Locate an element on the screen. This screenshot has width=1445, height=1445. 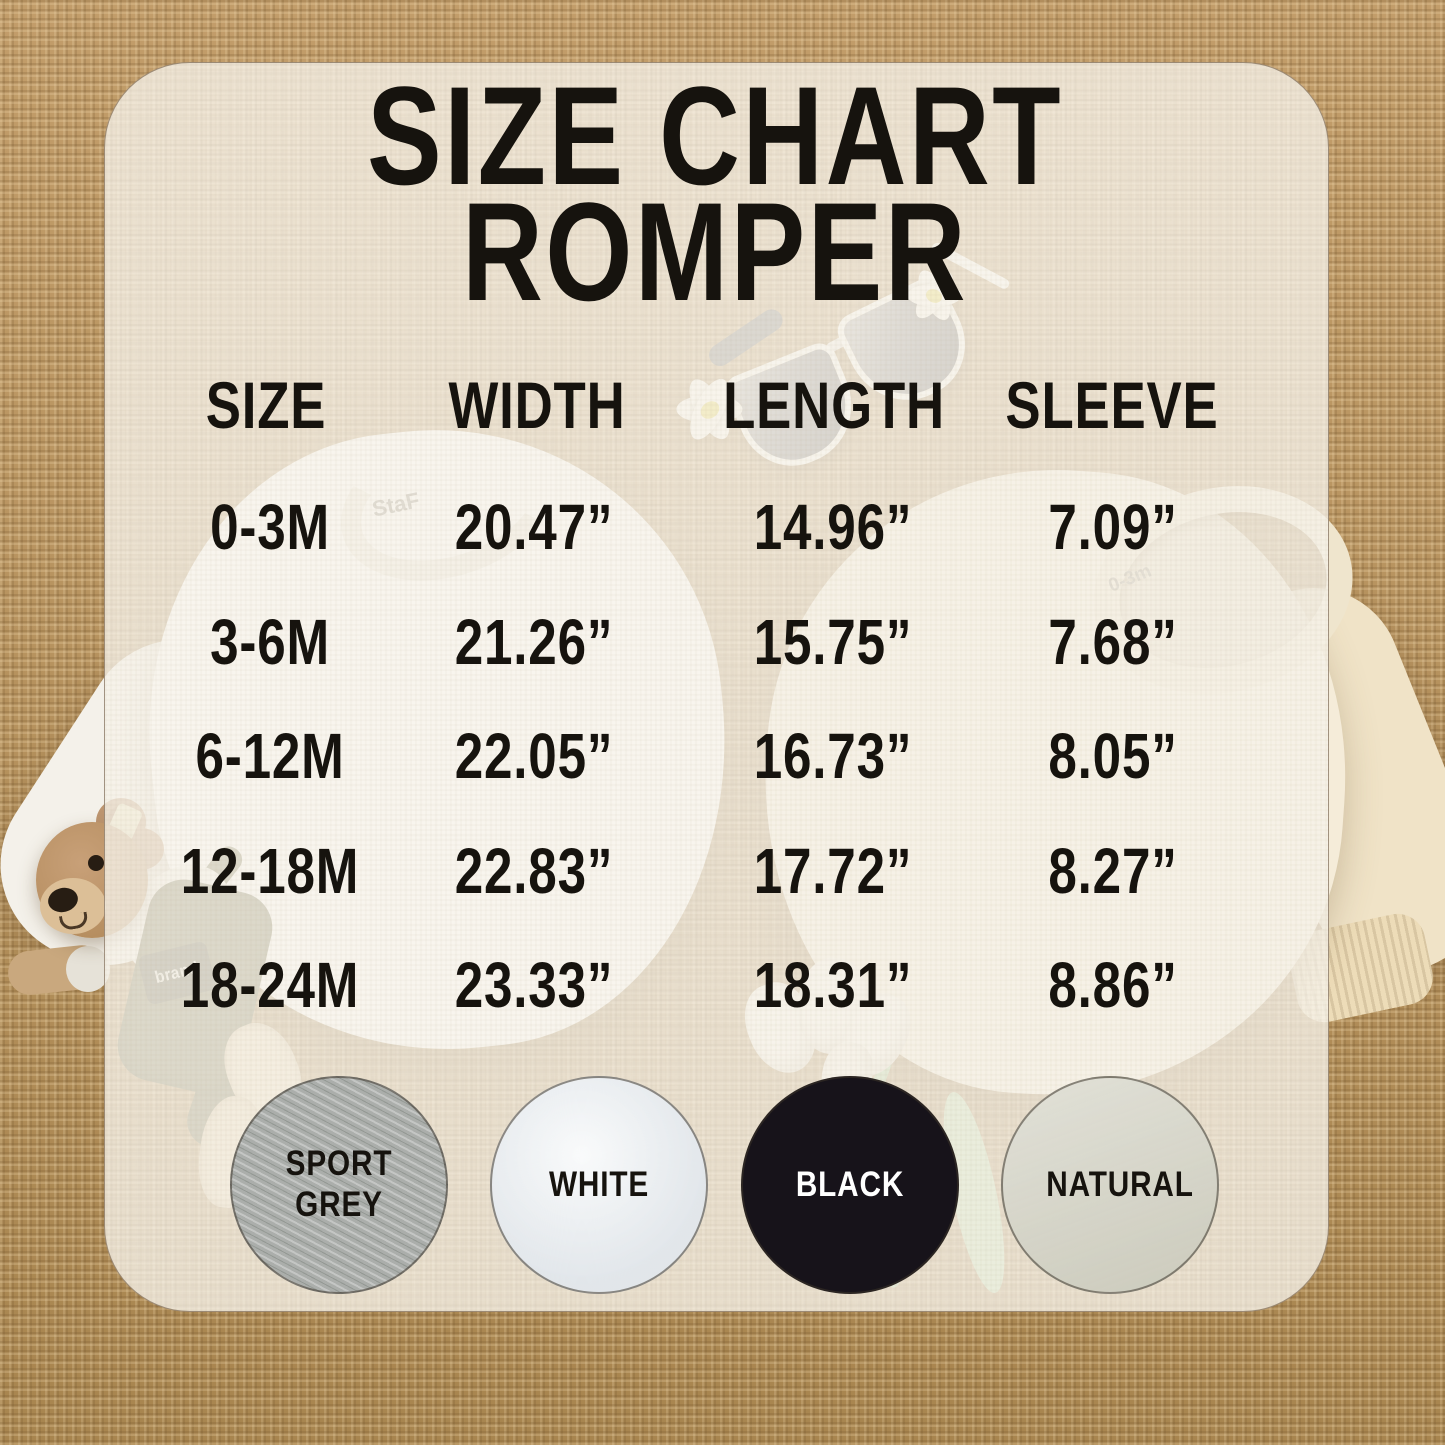
color-swatch-black: BLACK is located at coordinates (850, 1185).